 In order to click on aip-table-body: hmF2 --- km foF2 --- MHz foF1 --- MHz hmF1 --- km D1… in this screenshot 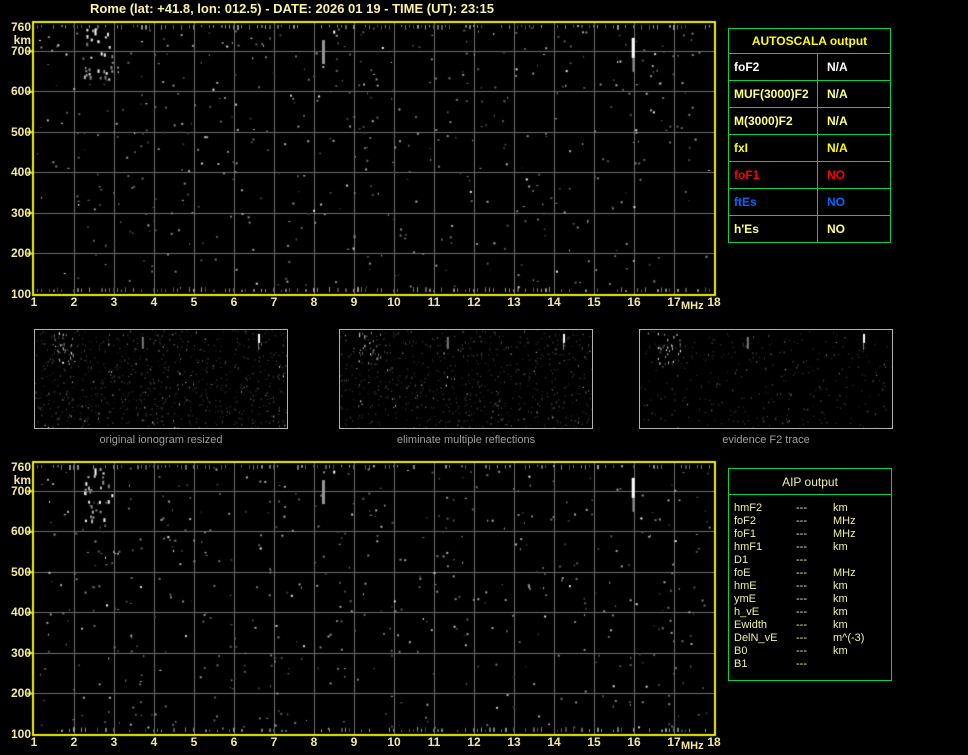, I will do `click(810, 583)`.